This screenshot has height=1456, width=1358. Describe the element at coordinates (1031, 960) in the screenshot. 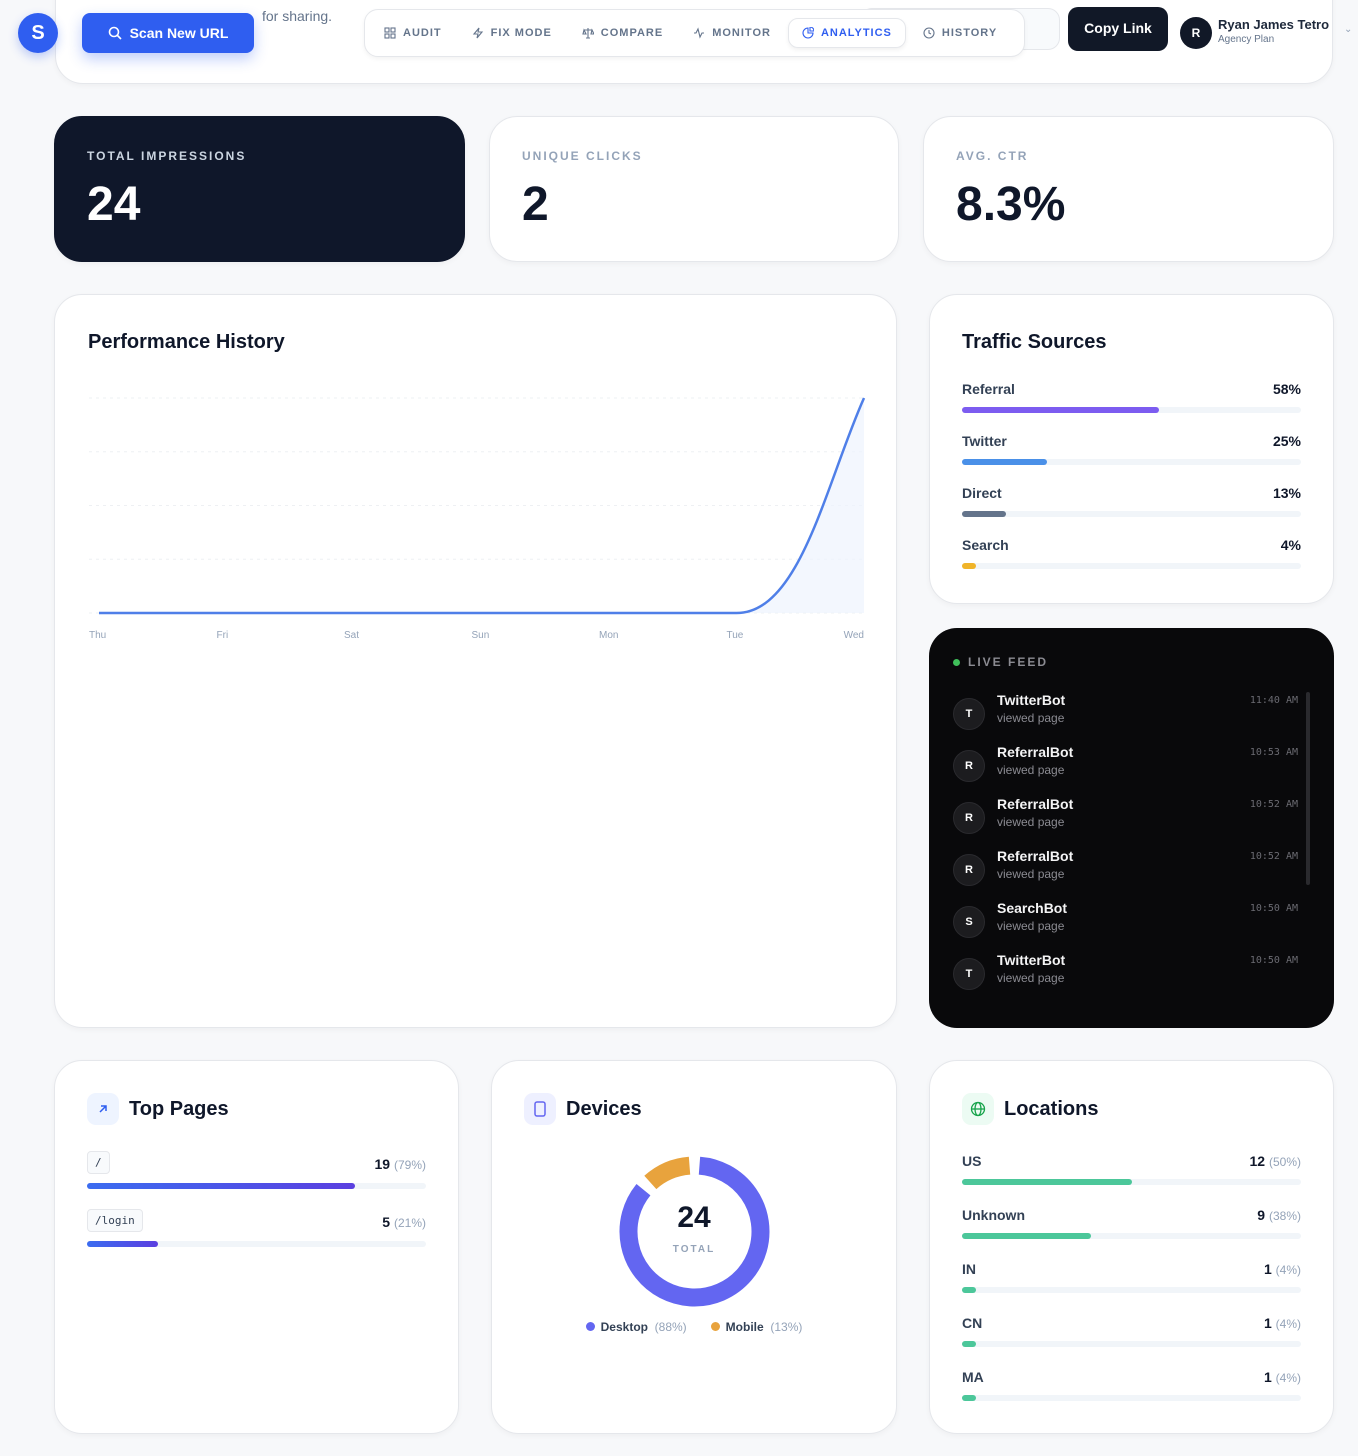

I see `feed-name: TwitterBot` at that location.